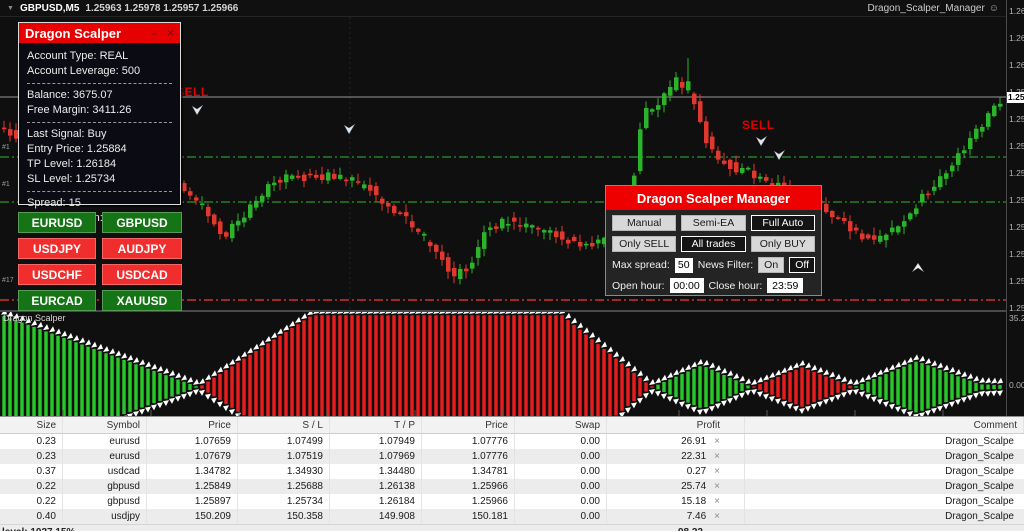 This screenshot has height=531, width=1024. I want to click on sell-signal-label: SELL, so click(192, 92).